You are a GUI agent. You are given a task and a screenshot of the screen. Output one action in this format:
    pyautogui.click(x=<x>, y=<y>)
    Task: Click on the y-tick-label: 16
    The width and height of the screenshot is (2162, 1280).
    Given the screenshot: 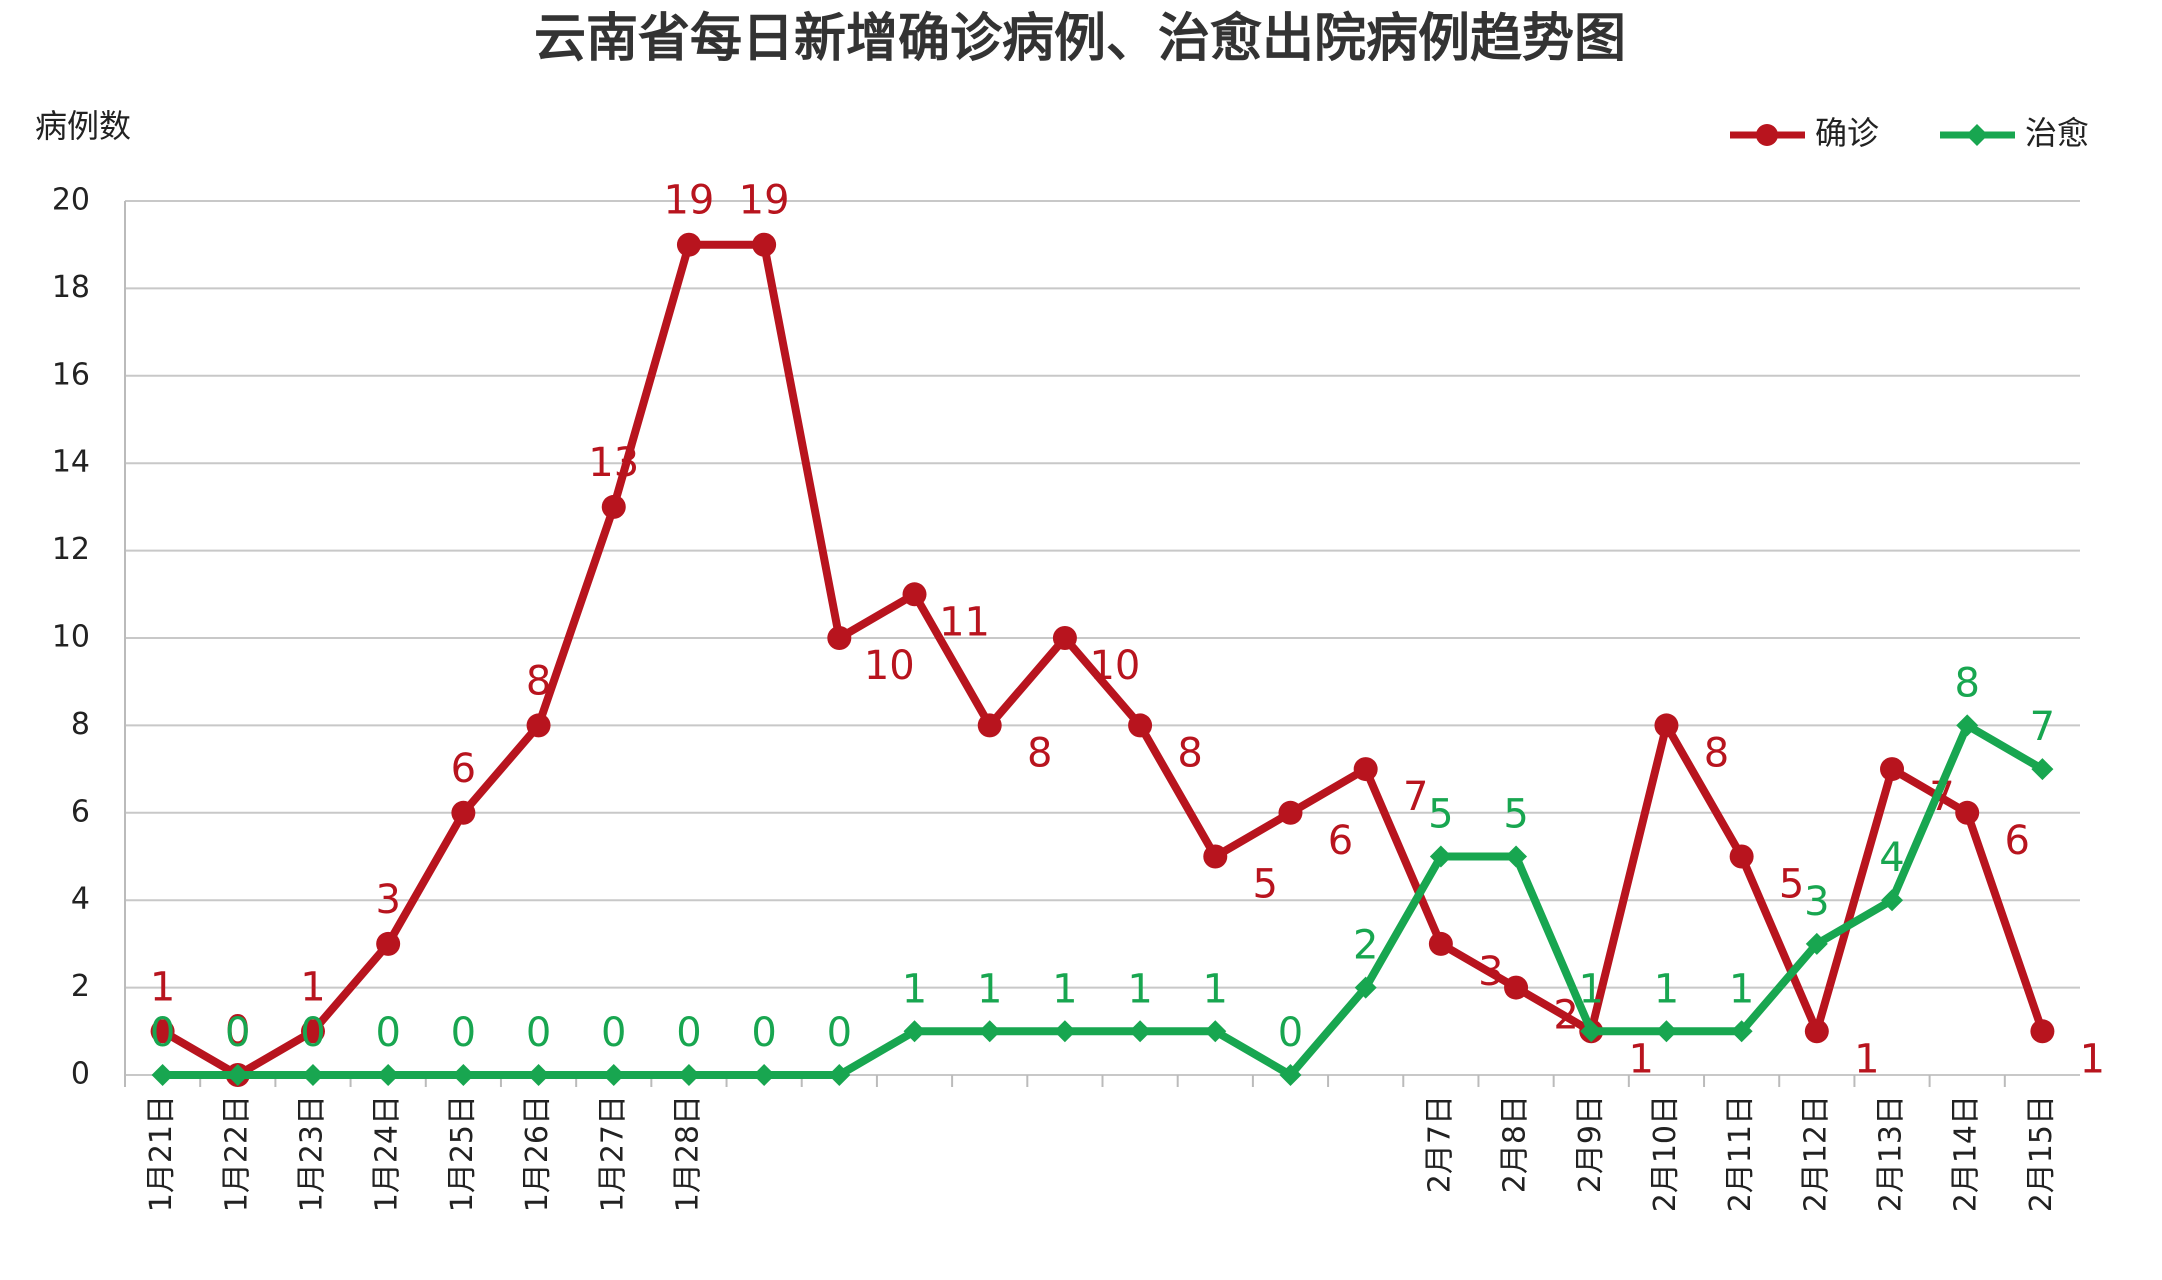 What is the action you would take?
    pyautogui.click(x=71, y=374)
    